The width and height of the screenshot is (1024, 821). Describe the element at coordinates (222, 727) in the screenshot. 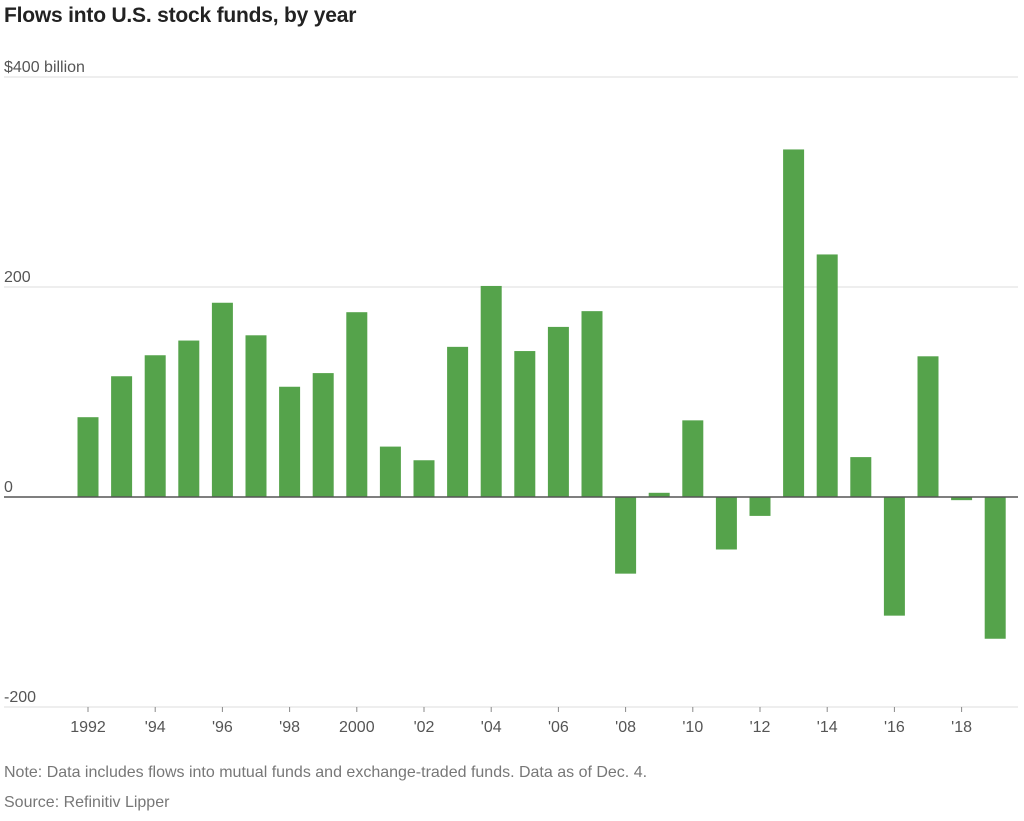

I see `x-tick-label: '96` at that location.